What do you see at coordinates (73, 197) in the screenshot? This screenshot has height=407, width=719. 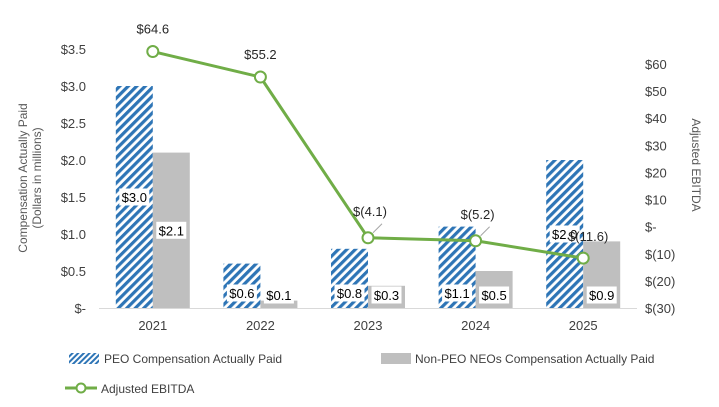 I see `y-left-tick-label: $1.5` at bounding box center [73, 197].